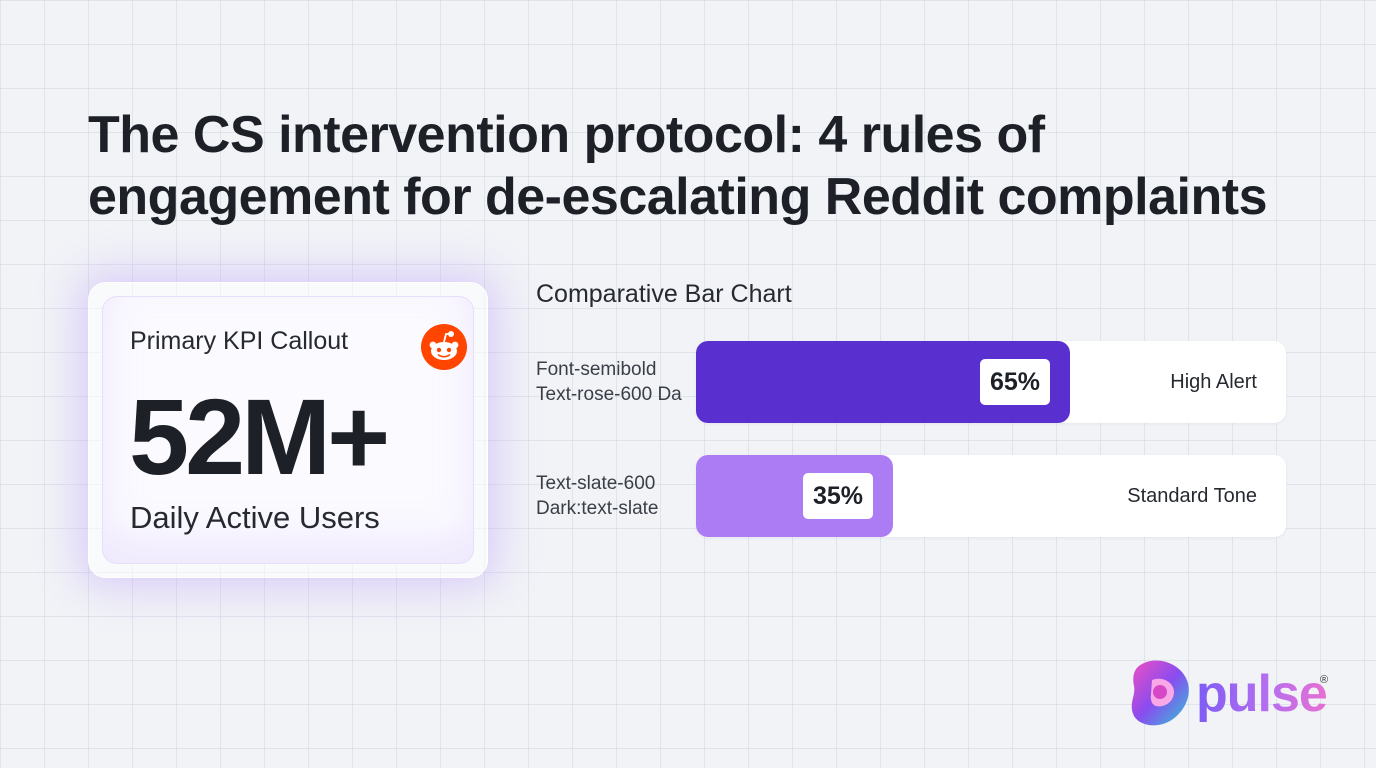 The width and height of the screenshot is (1376, 768). I want to click on bar-value-label: 65%, so click(1015, 382).